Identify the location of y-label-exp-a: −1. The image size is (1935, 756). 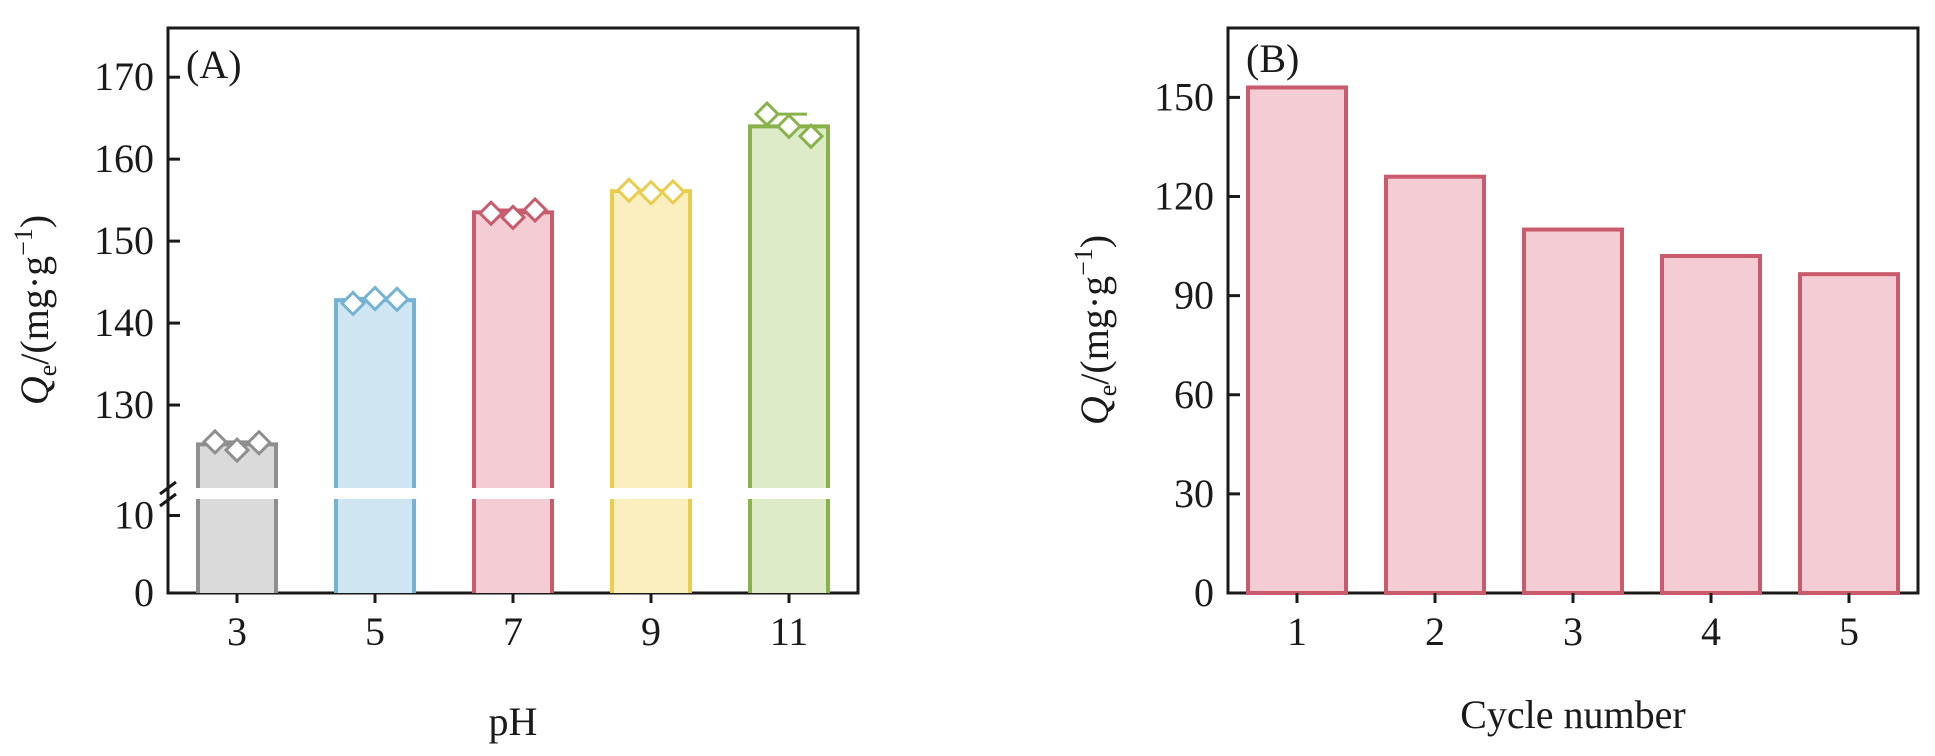
(23, 242).